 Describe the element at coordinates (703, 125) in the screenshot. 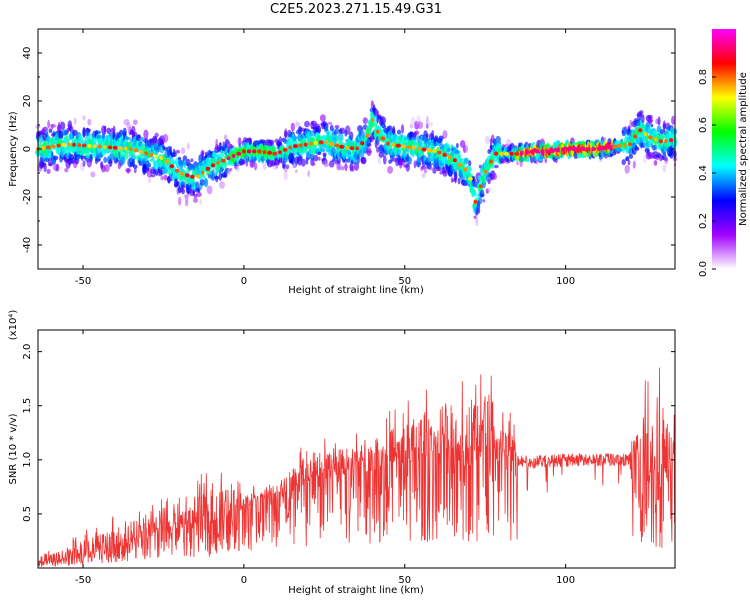

I see `colorbar-tick-label: 0.6` at that location.